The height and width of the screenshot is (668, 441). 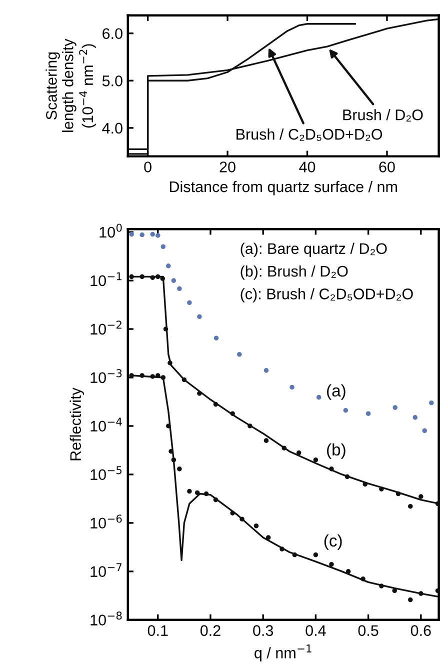 I want to click on x-tick-label: 40, so click(x=307, y=167).